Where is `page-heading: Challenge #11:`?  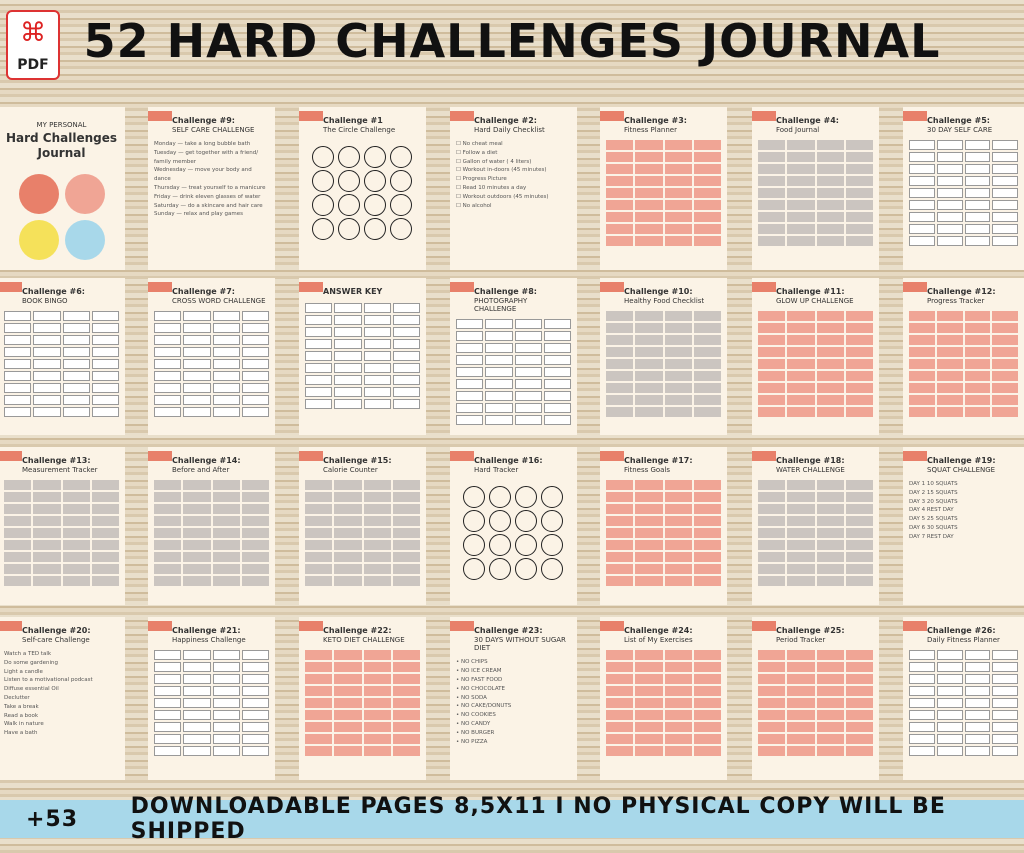 page-heading: Challenge #11: is located at coordinates (810, 291).